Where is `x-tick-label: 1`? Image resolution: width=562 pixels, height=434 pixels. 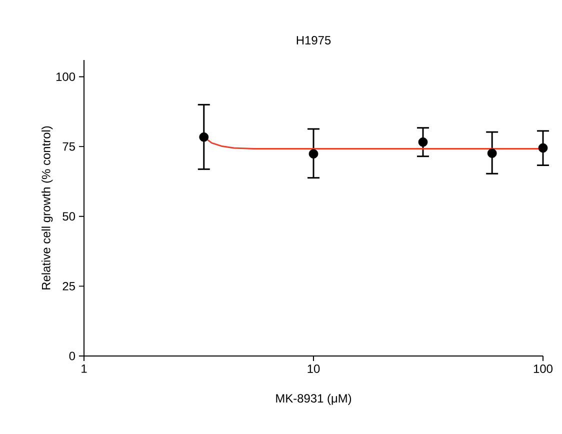
x-tick-label: 1 is located at coordinates (84, 368).